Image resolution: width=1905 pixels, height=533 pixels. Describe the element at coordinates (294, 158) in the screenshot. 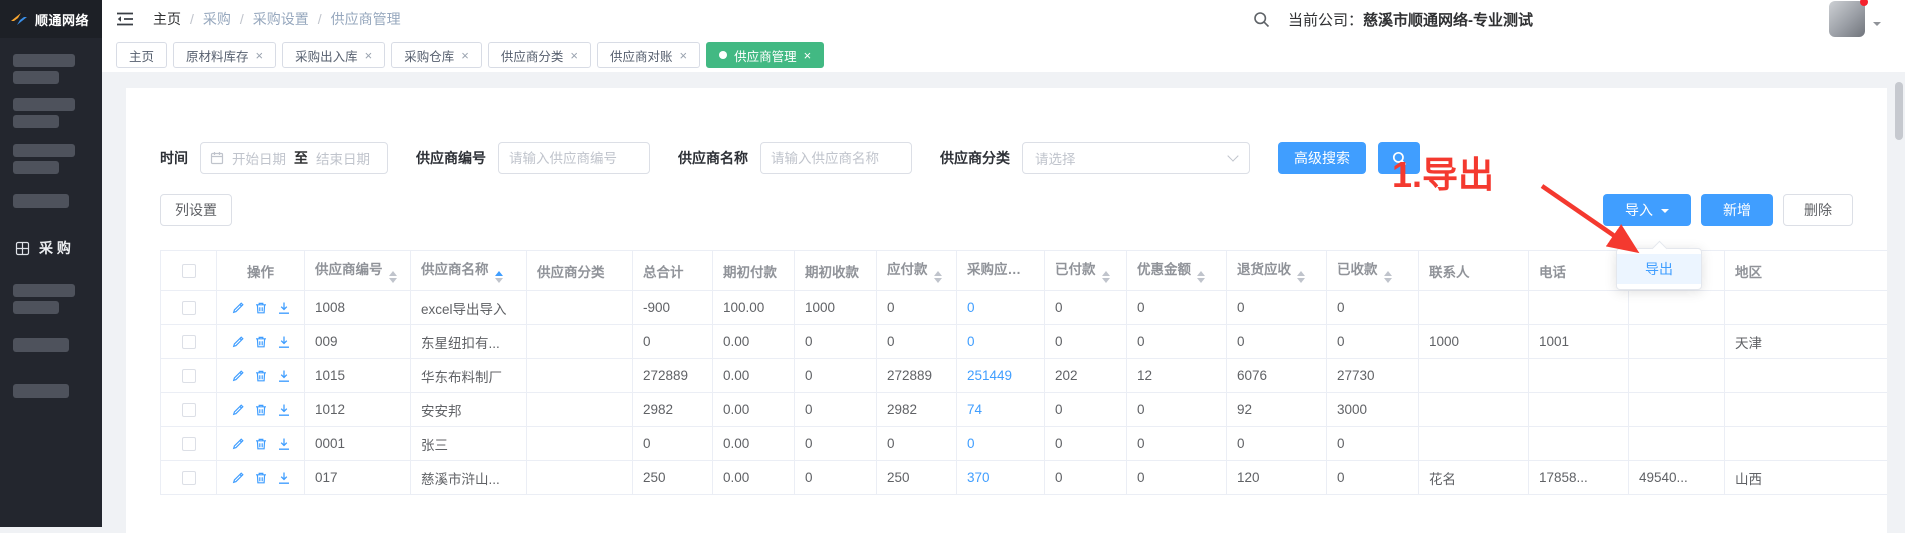

I see `date-range-input: 开始日期 至 结束日期` at that location.